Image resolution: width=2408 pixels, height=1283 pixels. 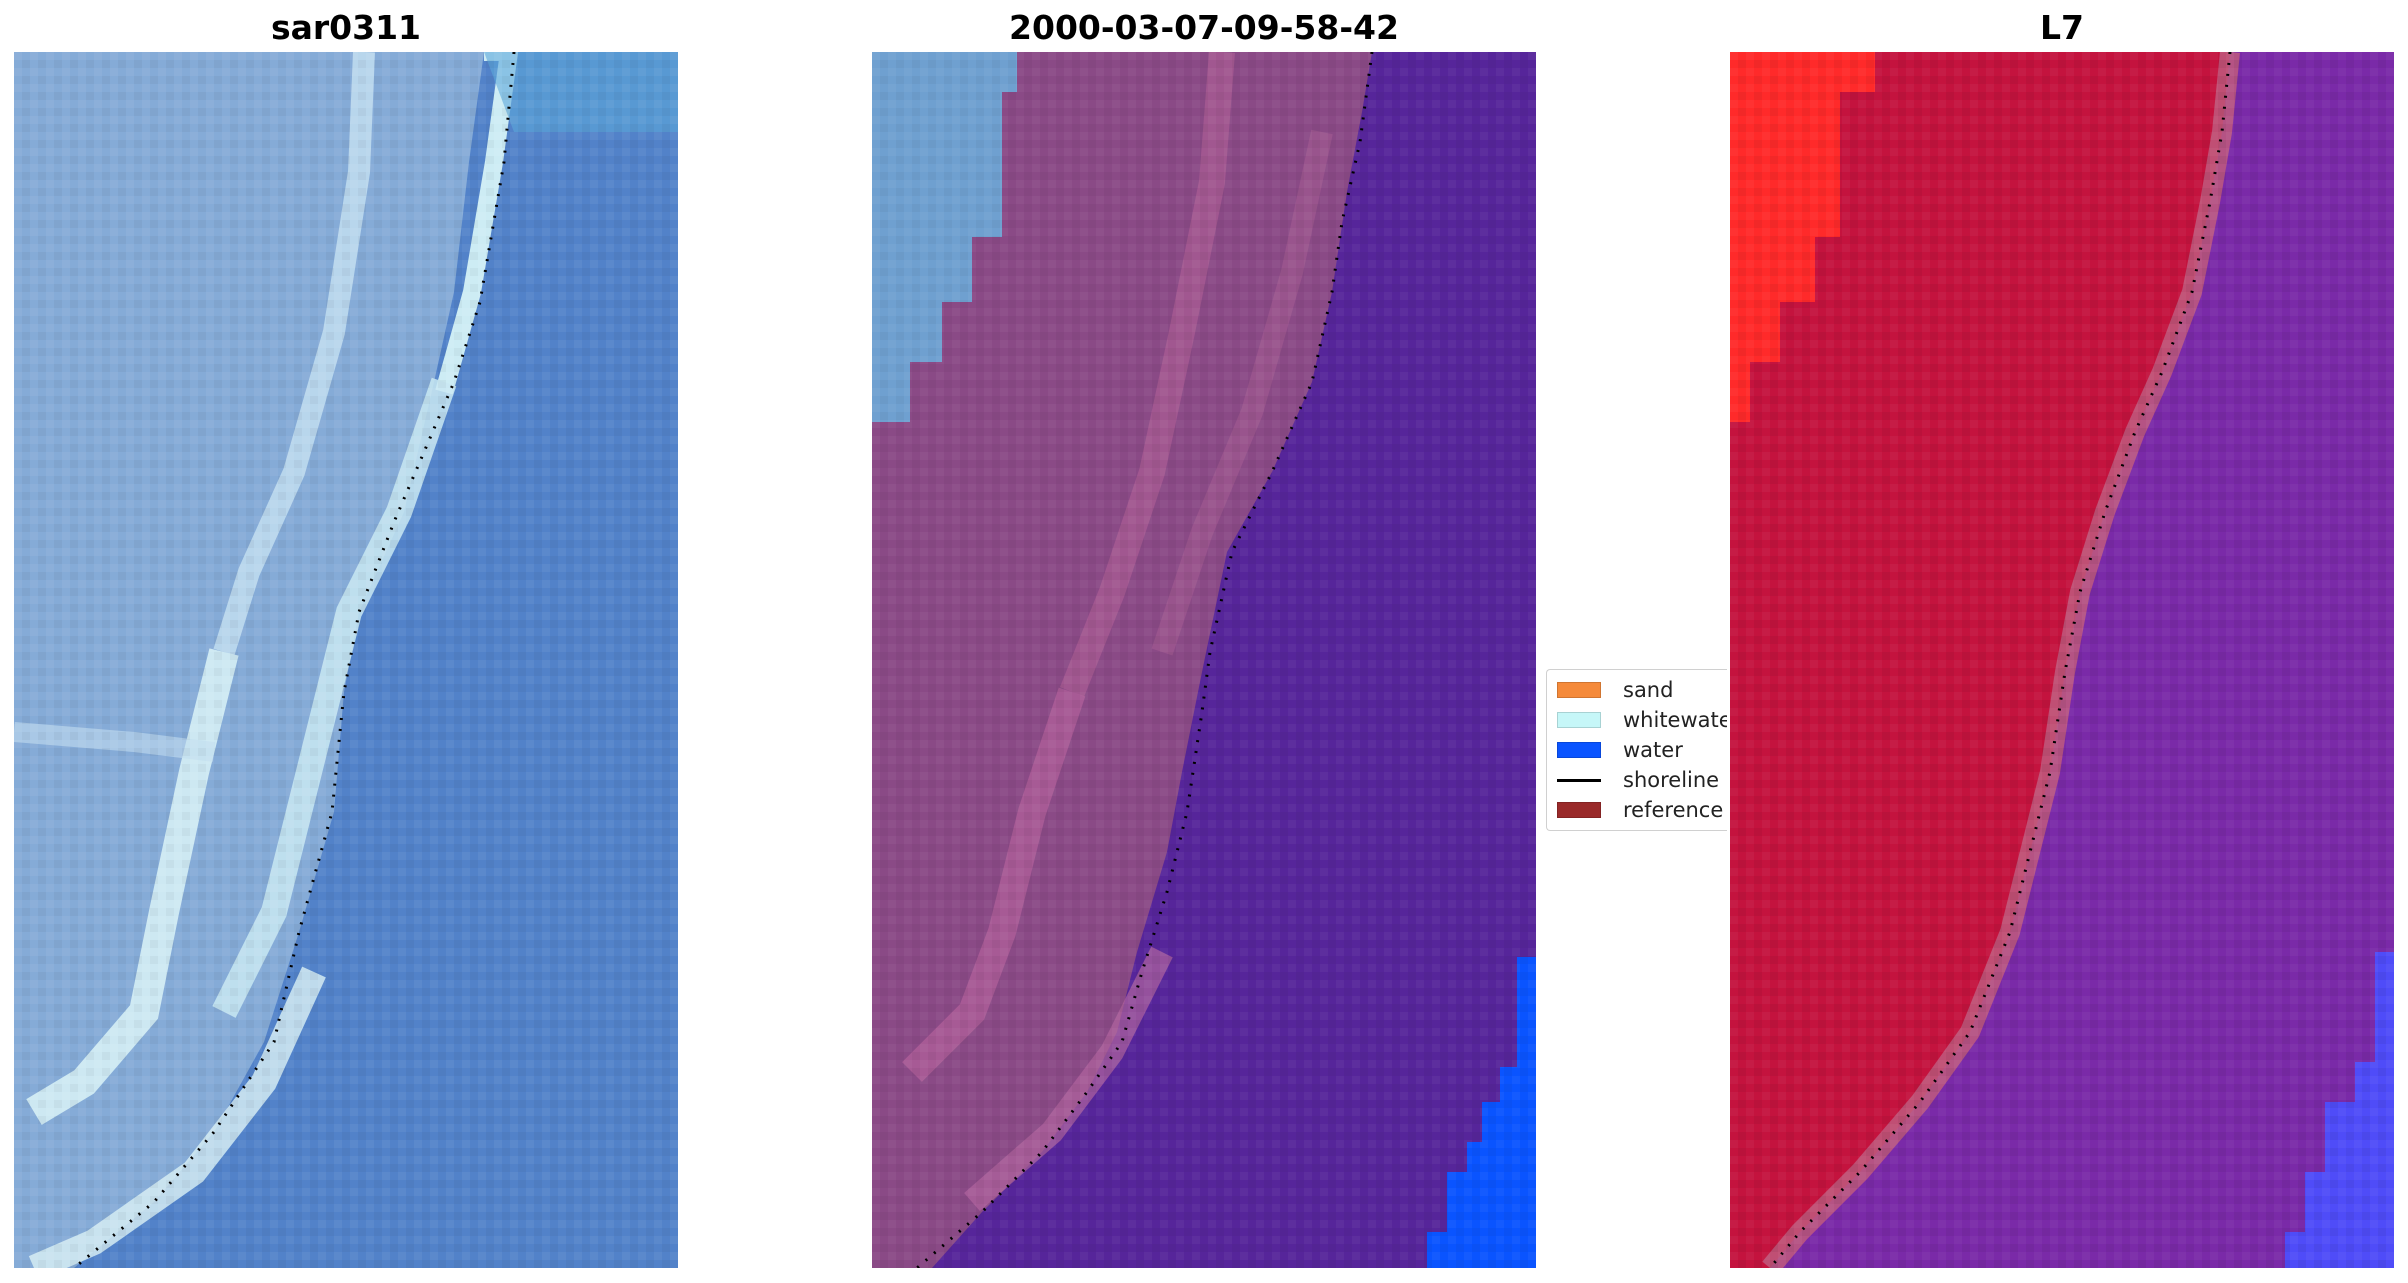 What do you see at coordinates (1675, 720) in the screenshot?
I see `legend-label: whitewater` at bounding box center [1675, 720].